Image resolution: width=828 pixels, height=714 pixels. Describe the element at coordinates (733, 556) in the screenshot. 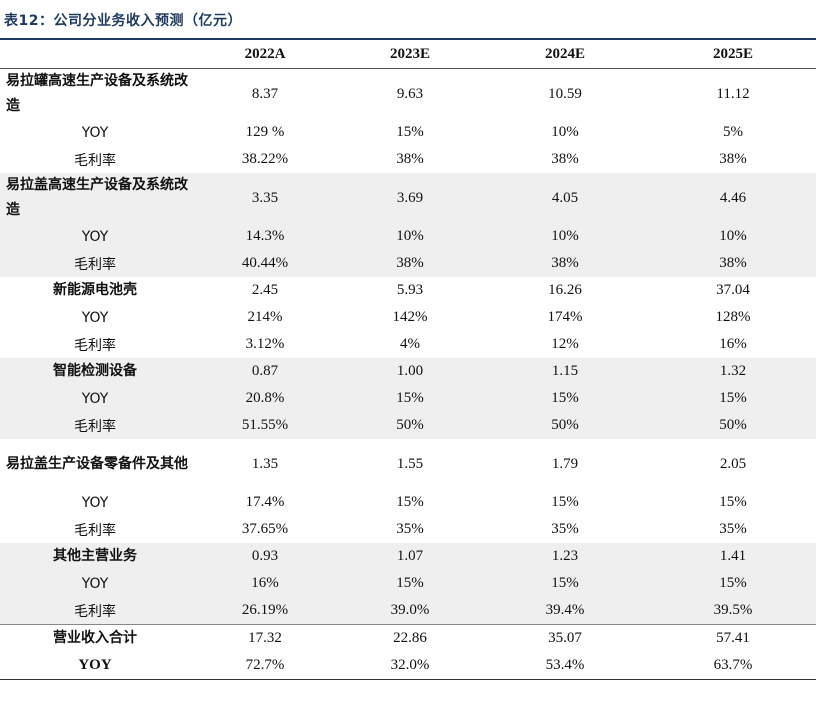

I see `value-cell: 1.41` at that location.